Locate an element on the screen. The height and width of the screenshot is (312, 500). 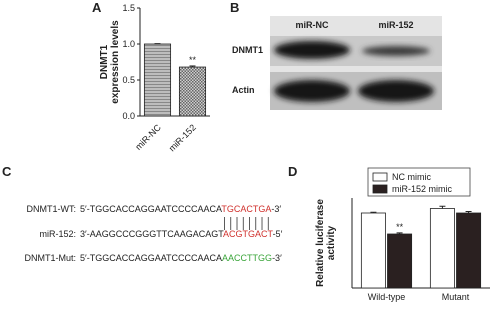
y-tick-label: 0.0 is located at coordinates (128, 116).